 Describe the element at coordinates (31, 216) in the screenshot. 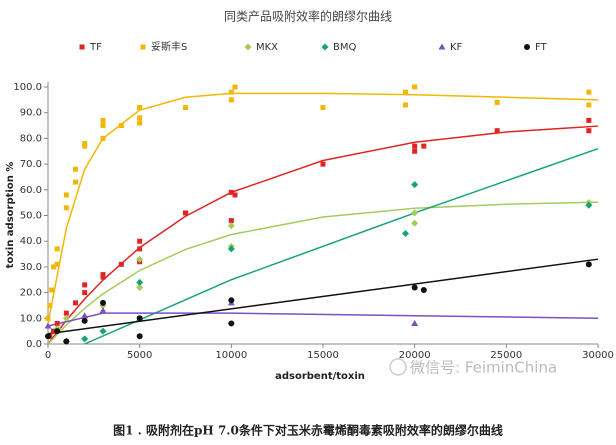

I see `y-tick-label: 50.0` at that location.